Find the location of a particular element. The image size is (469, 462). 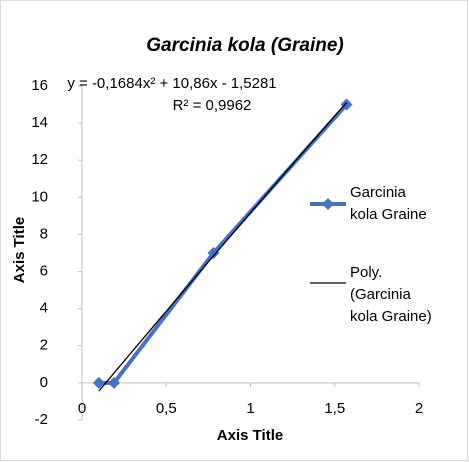

legend-label: Garcinia kola Graine is located at coordinates (388, 203).